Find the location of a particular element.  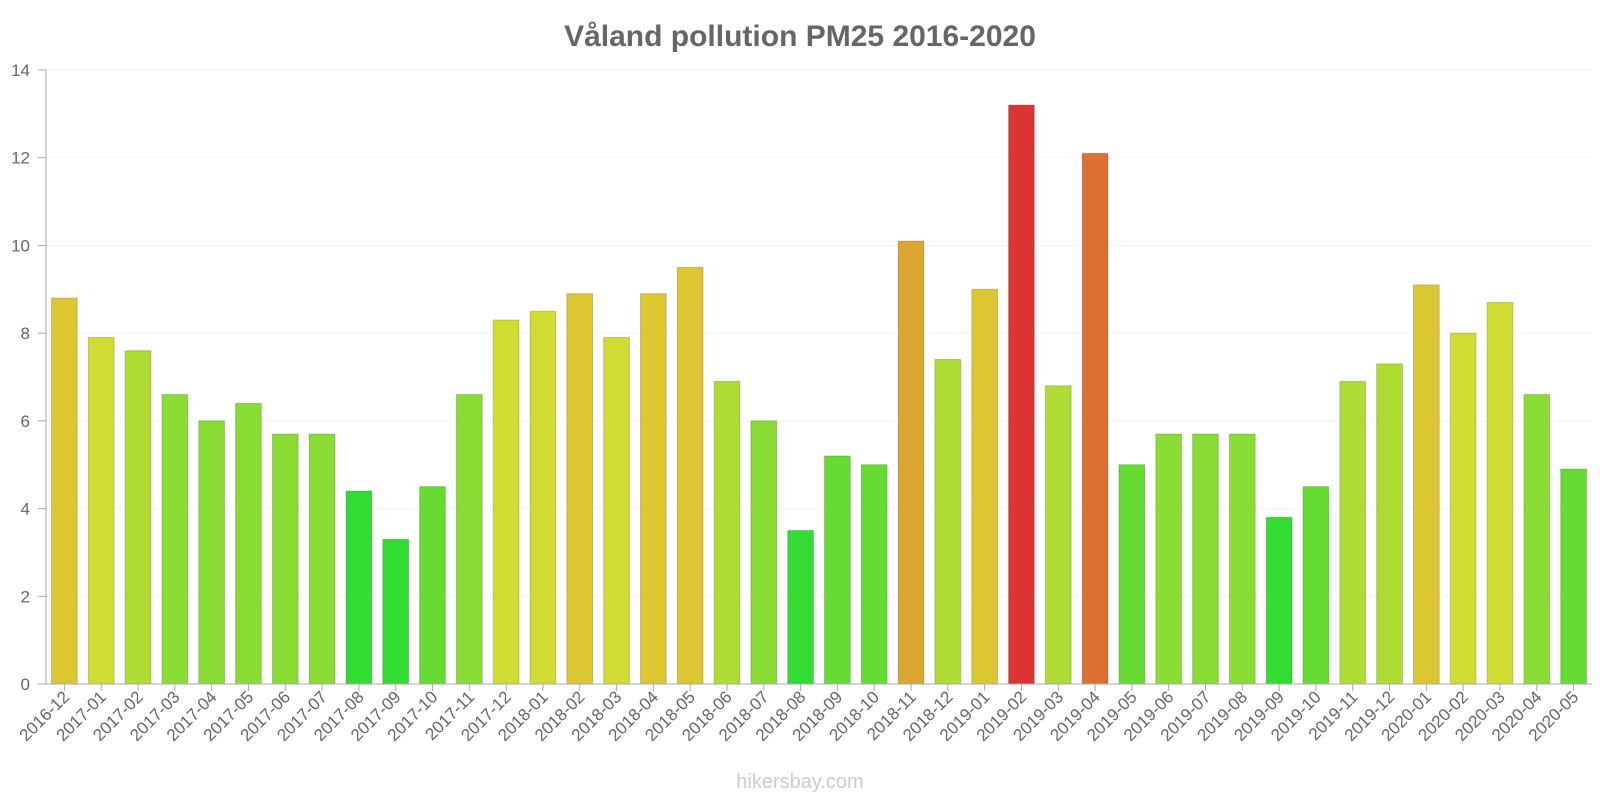

watermark: hikersbay.com is located at coordinates (799, 782).